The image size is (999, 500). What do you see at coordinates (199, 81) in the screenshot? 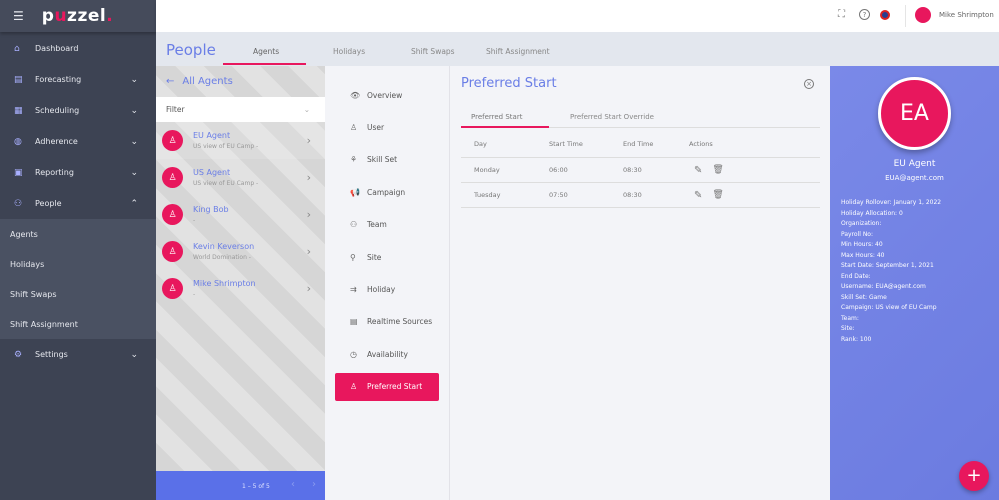
I see `all-agents-back: ← All Agents` at bounding box center [199, 81].